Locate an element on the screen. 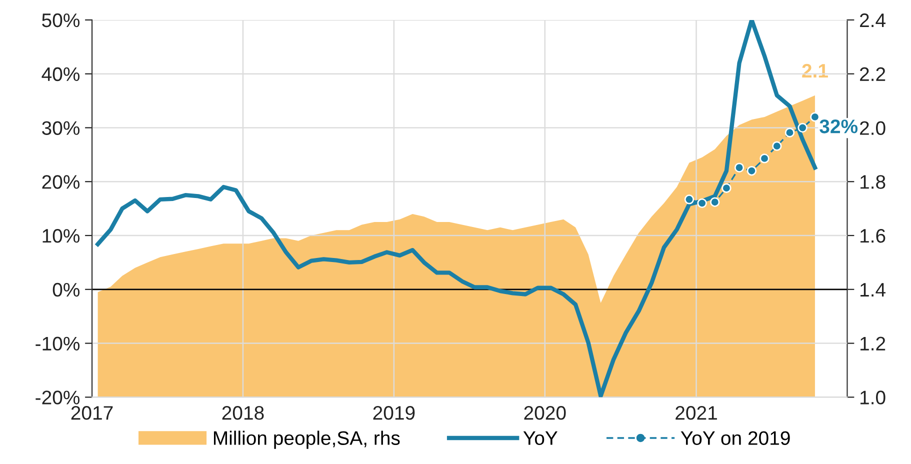 The width and height of the screenshot is (911, 464). x-tick-label: 2017 is located at coordinates (92, 413).